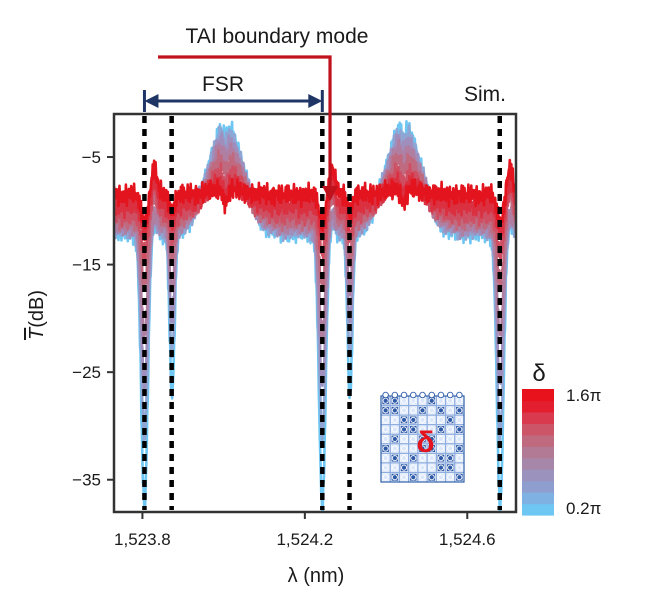 The width and height of the screenshot is (646, 597). What do you see at coordinates (37, 333) in the screenshot?
I see `y-axis-title-symbol: T` at bounding box center [37, 333].